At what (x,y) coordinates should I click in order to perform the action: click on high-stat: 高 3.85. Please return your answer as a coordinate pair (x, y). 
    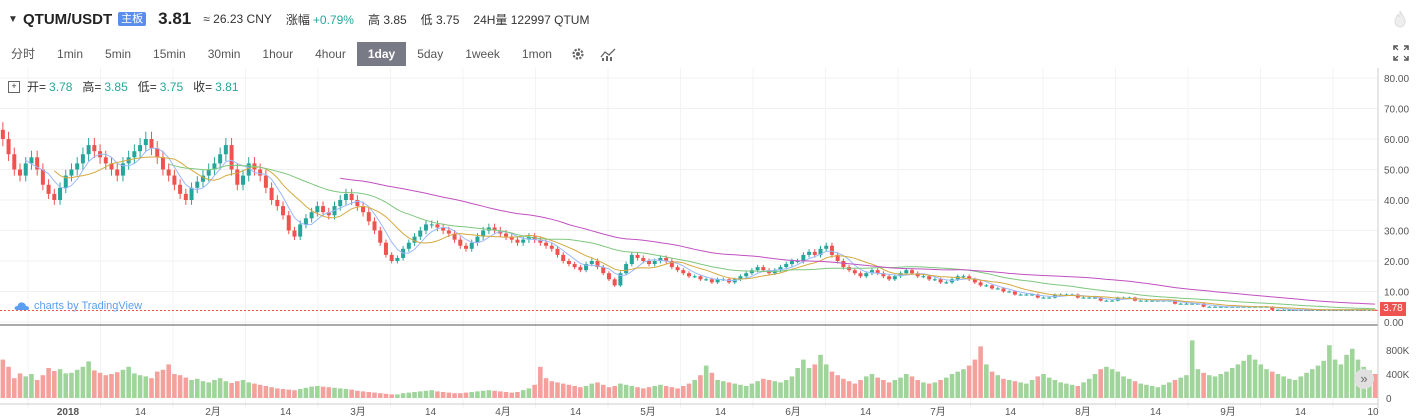
    Looking at the image, I should click on (387, 19).